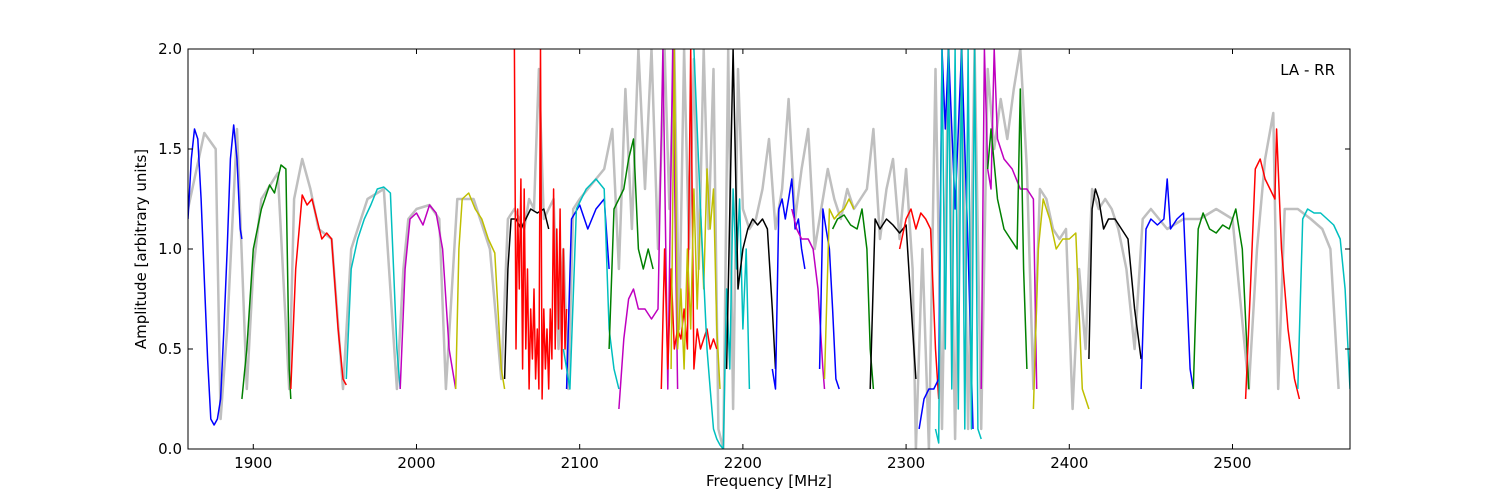  Describe the element at coordinates (1232, 463) in the screenshot. I see `x-tick-label: 2500` at that location.